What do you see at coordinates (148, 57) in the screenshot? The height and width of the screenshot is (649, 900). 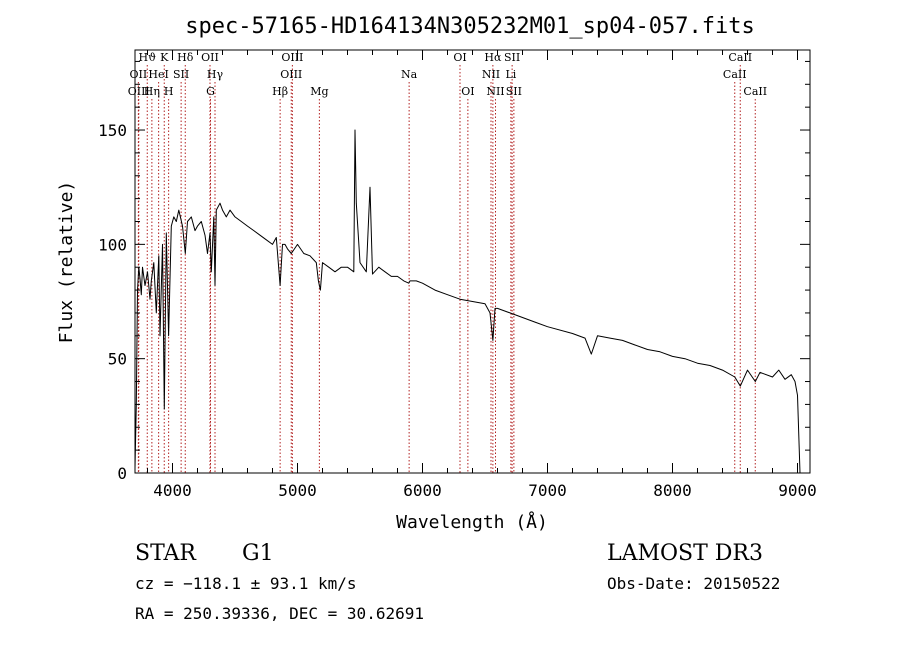 I see `spectral-line-label: Hϑ` at bounding box center [148, 57].